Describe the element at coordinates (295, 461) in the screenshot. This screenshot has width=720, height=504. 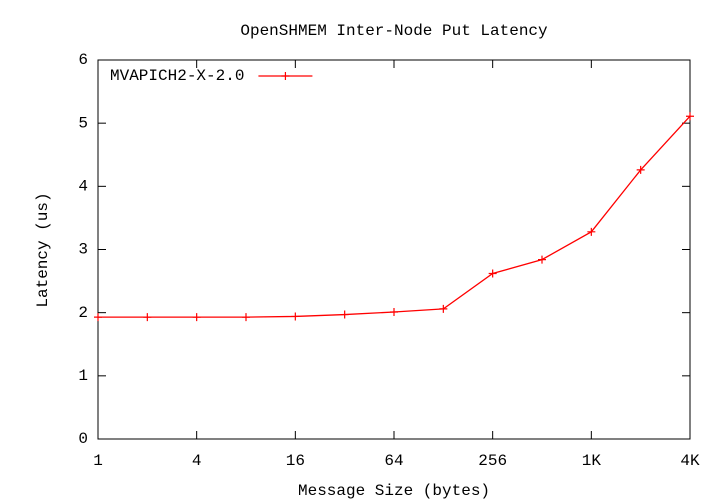
I see `x-tick-label: 16` at that location.